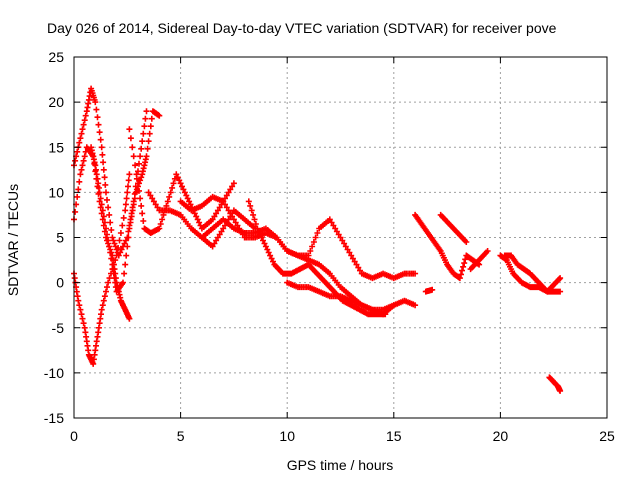  Describe the element at coordinates (60, 283) in the screenshot. I see `y-tick-label: 0` at that location.